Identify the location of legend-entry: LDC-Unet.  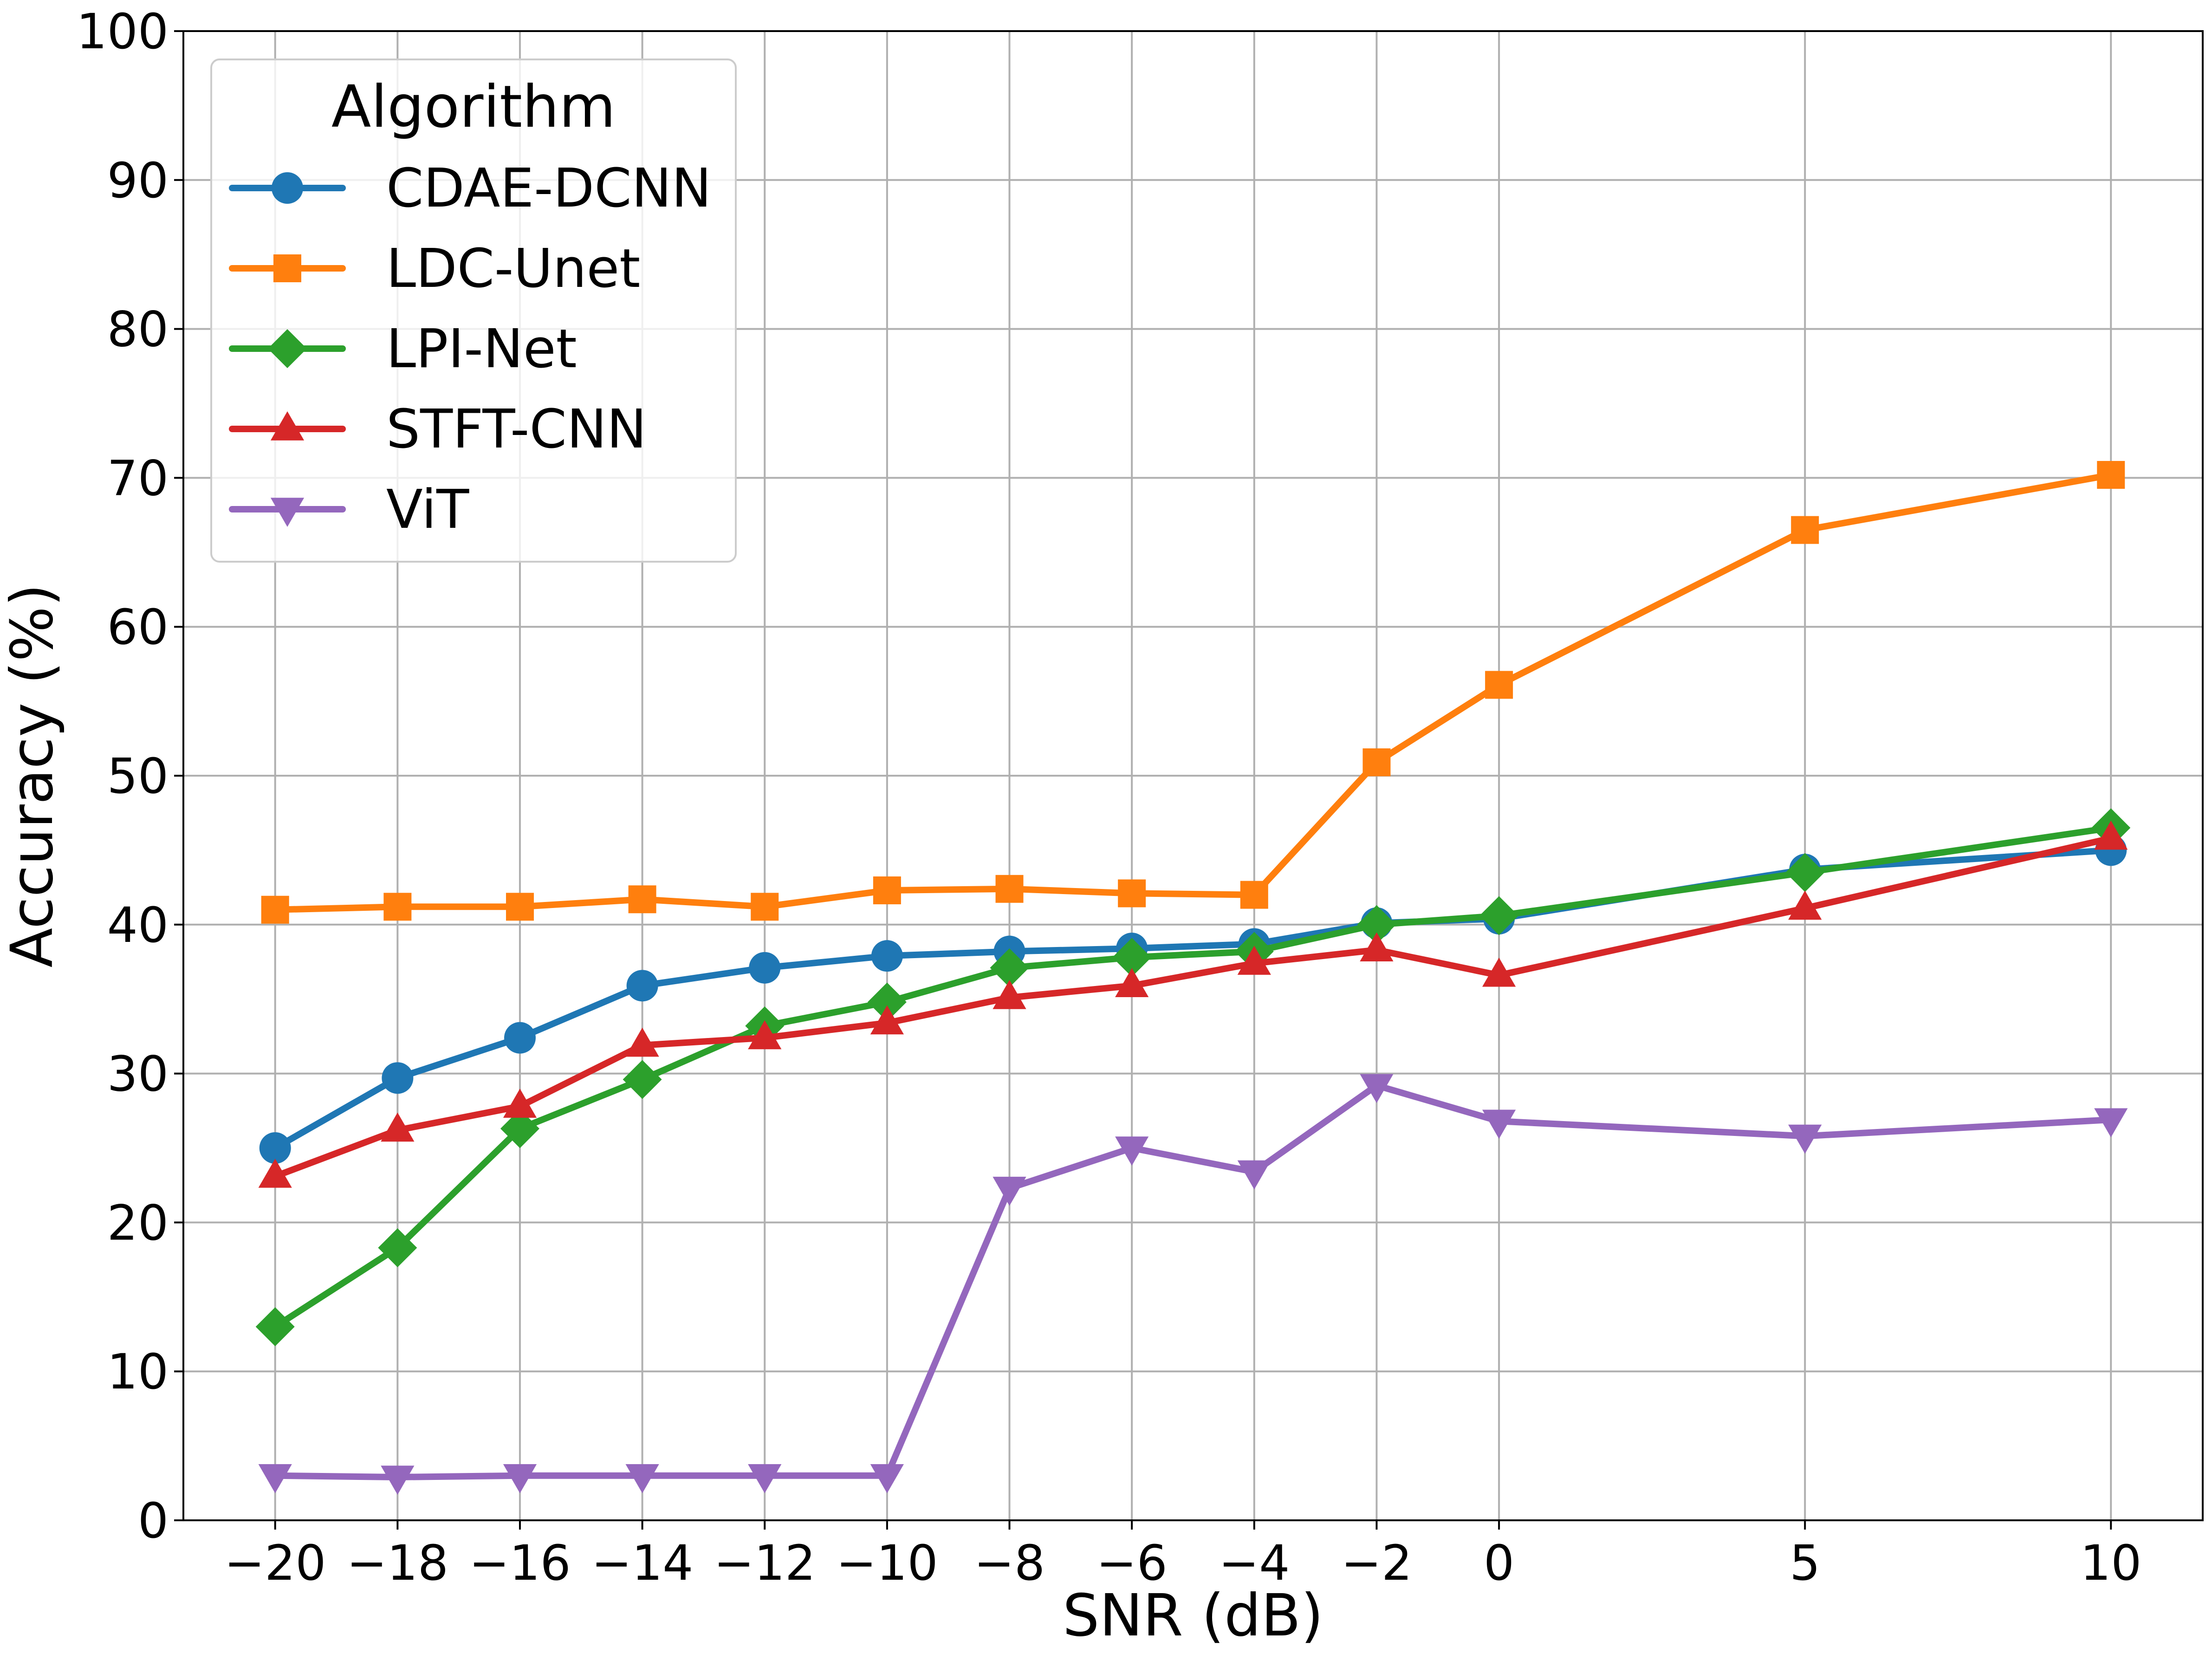
(434, 269).